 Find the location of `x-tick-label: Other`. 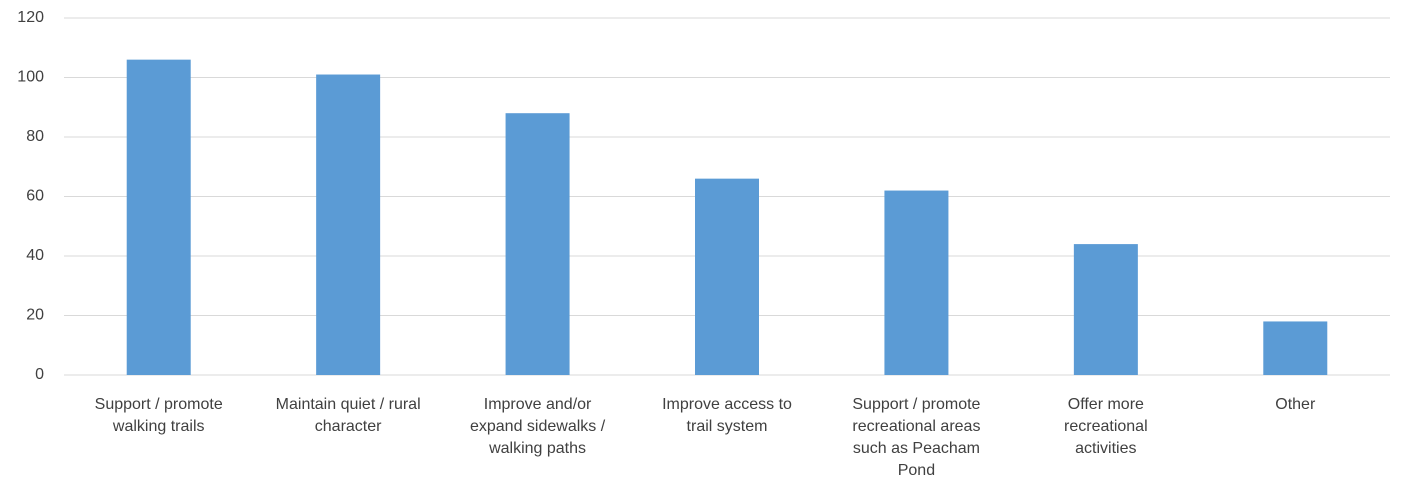

x-tick-label: Other is located at coordinates (1295, 404).